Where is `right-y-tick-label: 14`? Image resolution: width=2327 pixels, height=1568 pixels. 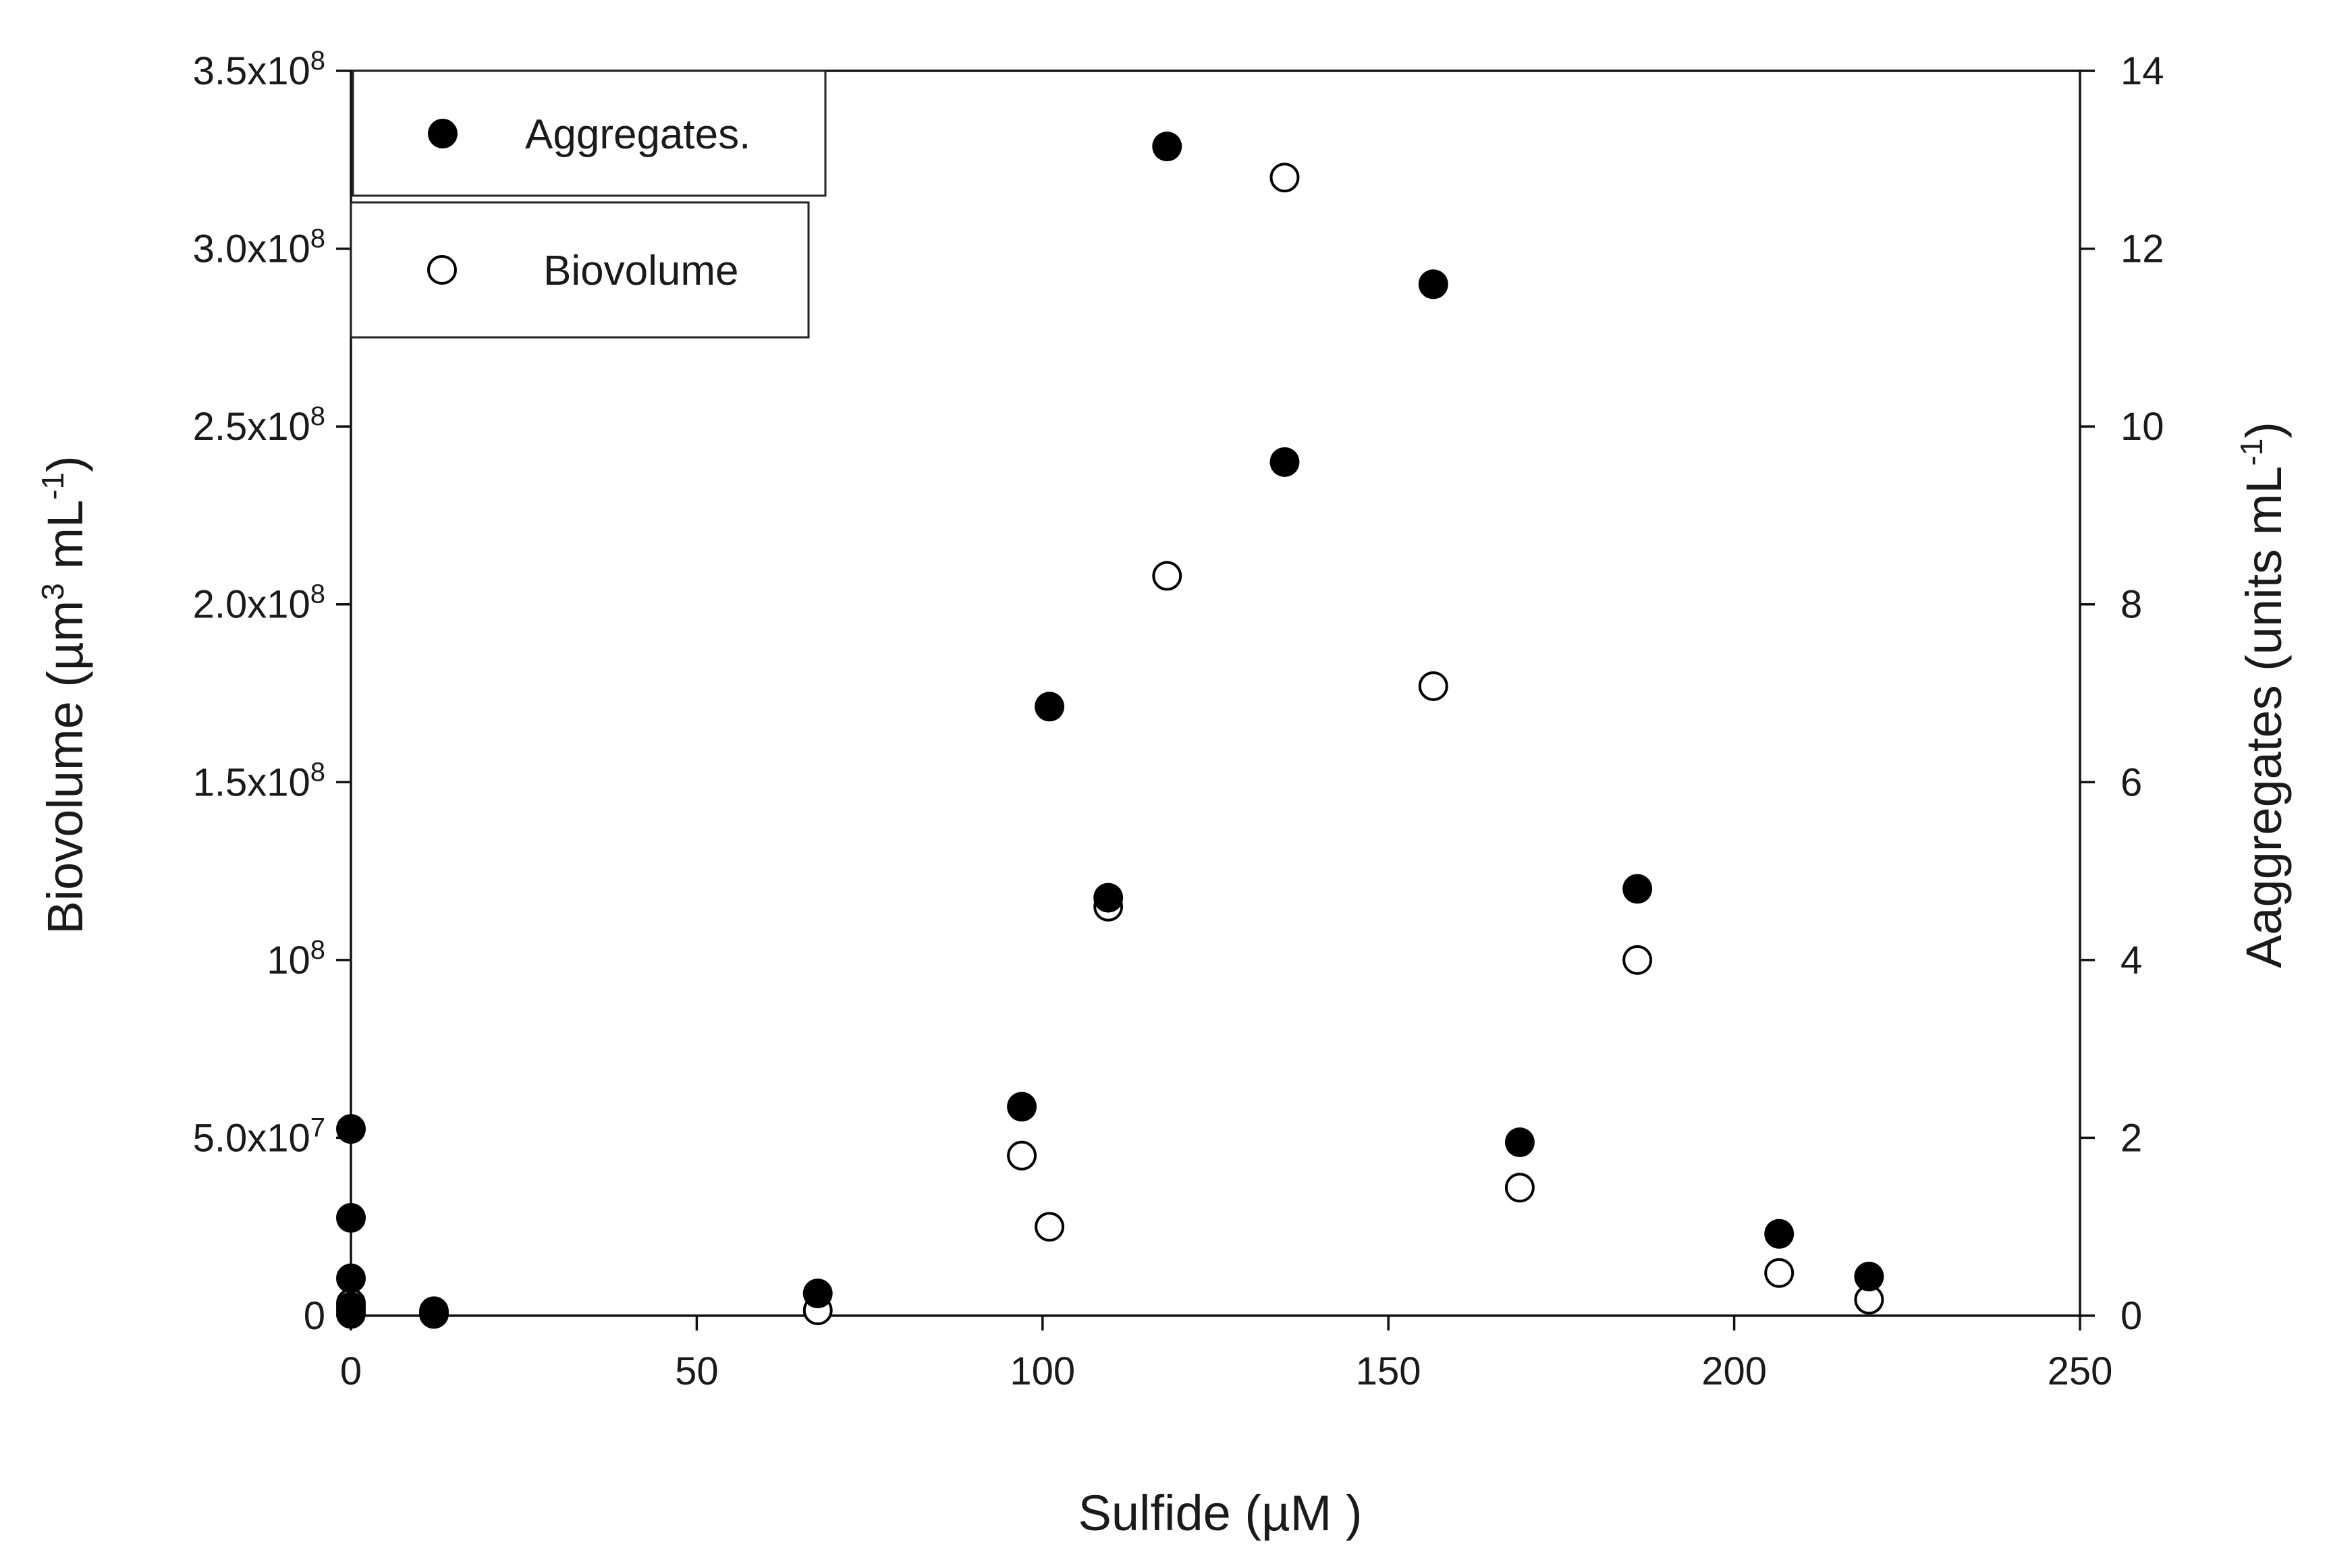 right-y-tick-label: 14 is located at coordinates (2142, 71).